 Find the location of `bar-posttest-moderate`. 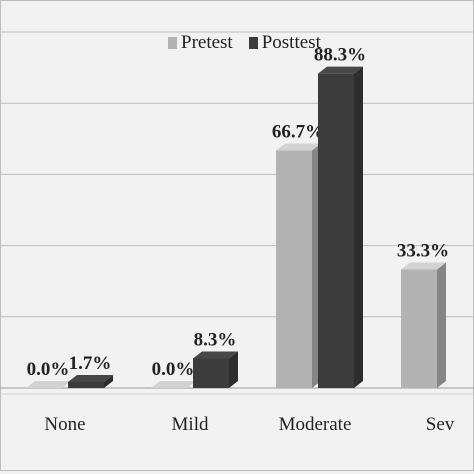

bar-posttest-moderate is located at coordinates (340, 227).